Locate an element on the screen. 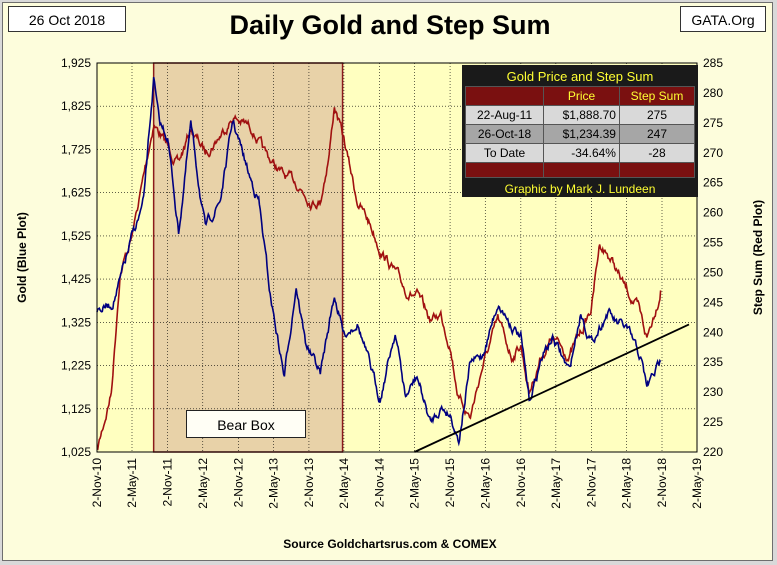 The width and height of the screenshot is (777, 565). org-label: GATA.Org is located at coordinates (723, 19).